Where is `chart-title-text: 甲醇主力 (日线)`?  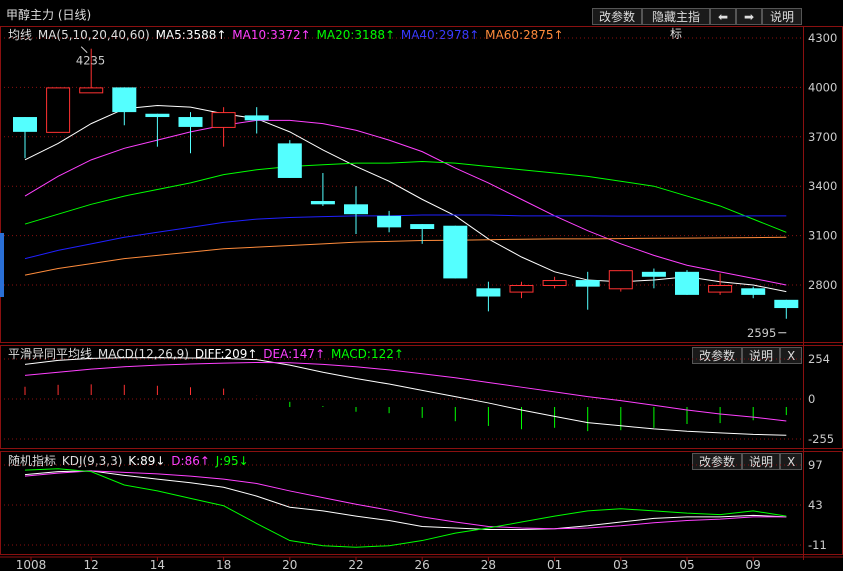 chart-title-text: 甲醇主力 (日线) is located at coordinates (49, 15).